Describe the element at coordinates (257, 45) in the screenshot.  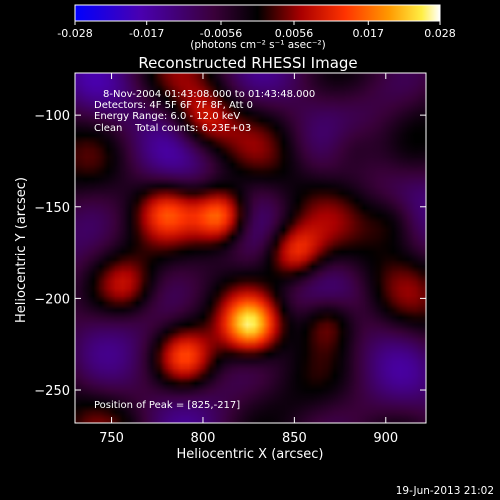
I see `colorbar-unit-label: (photons cm⁻² s⁻¹ asec⁻²)` at that location.